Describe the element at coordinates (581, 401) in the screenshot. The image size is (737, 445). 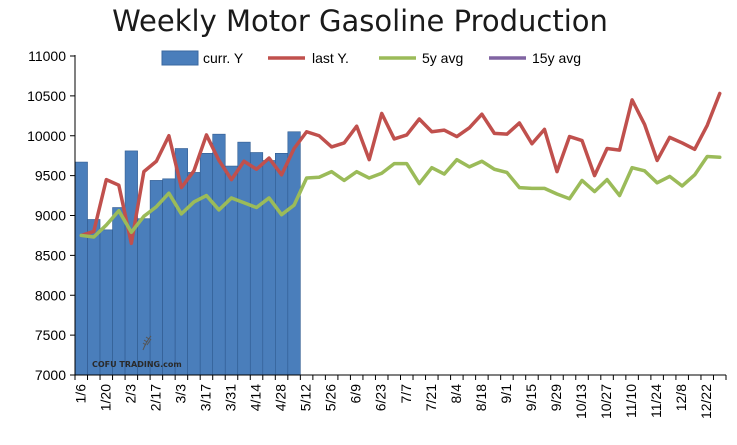
I see `x-tick-label: 10/13` at that location.